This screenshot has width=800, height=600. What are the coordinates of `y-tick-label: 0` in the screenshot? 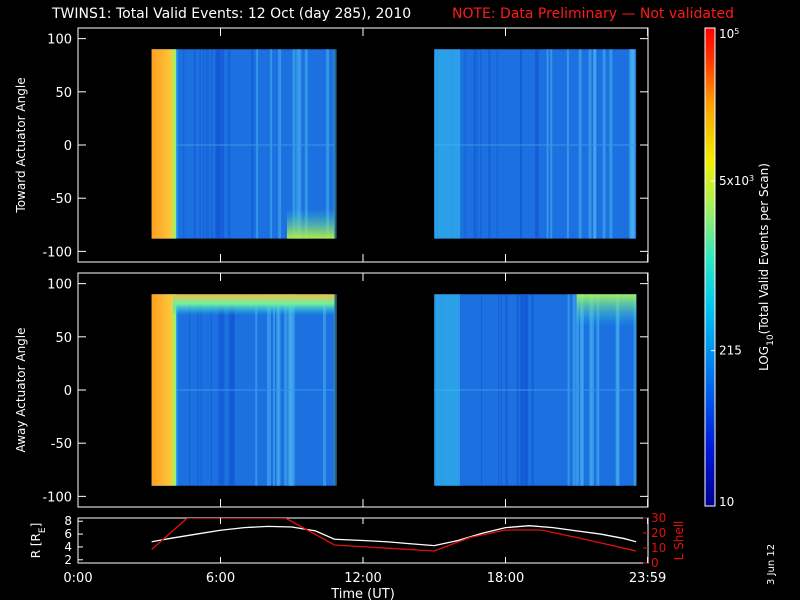 It's located at (68, 146).